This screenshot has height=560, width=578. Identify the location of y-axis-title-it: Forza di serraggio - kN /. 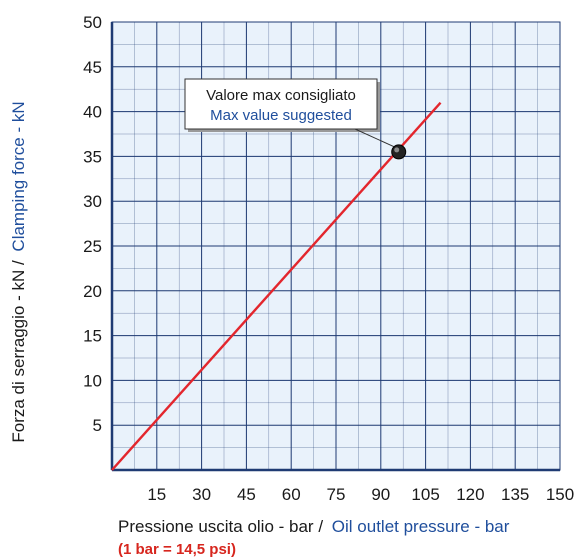
(18, 351).